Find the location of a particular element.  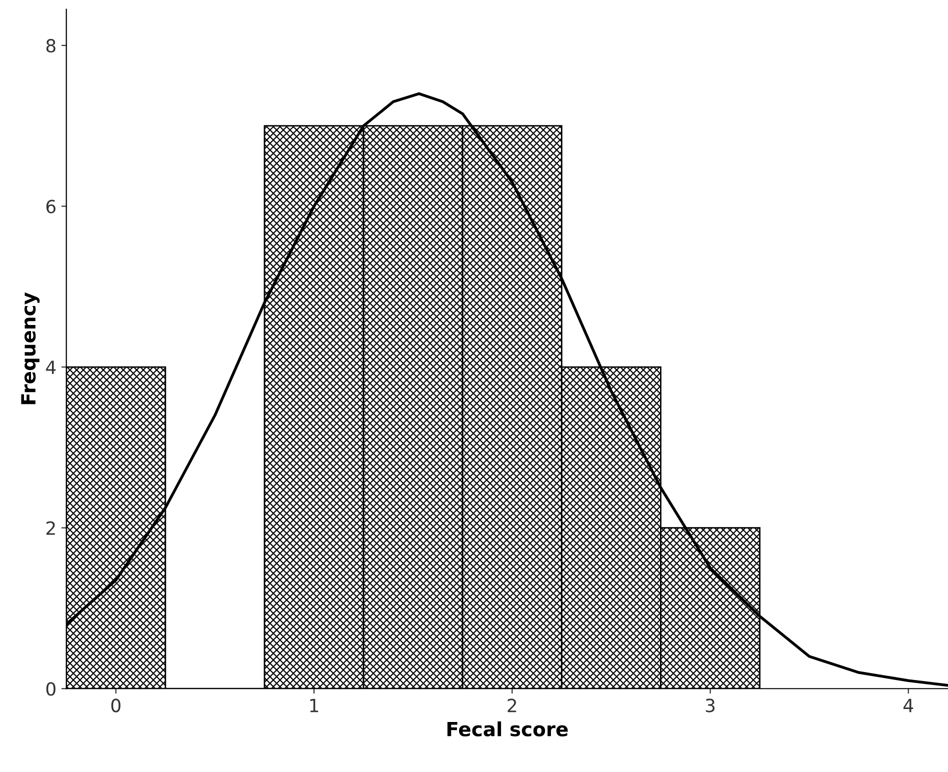

y-tick-label: 6 is located at coordinates (51, 207).